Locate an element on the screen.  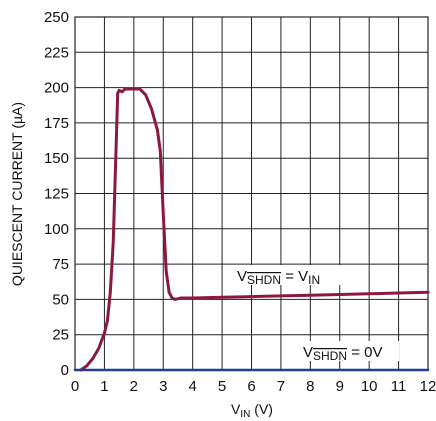
x-tick-label-6: 6 is located at coordinates (251, 386).